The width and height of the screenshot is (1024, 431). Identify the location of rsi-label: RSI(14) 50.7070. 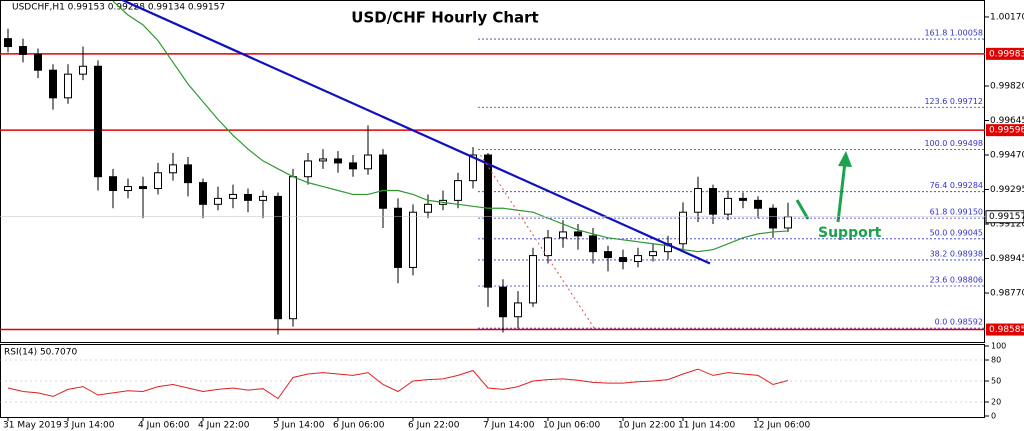
(40, 353).